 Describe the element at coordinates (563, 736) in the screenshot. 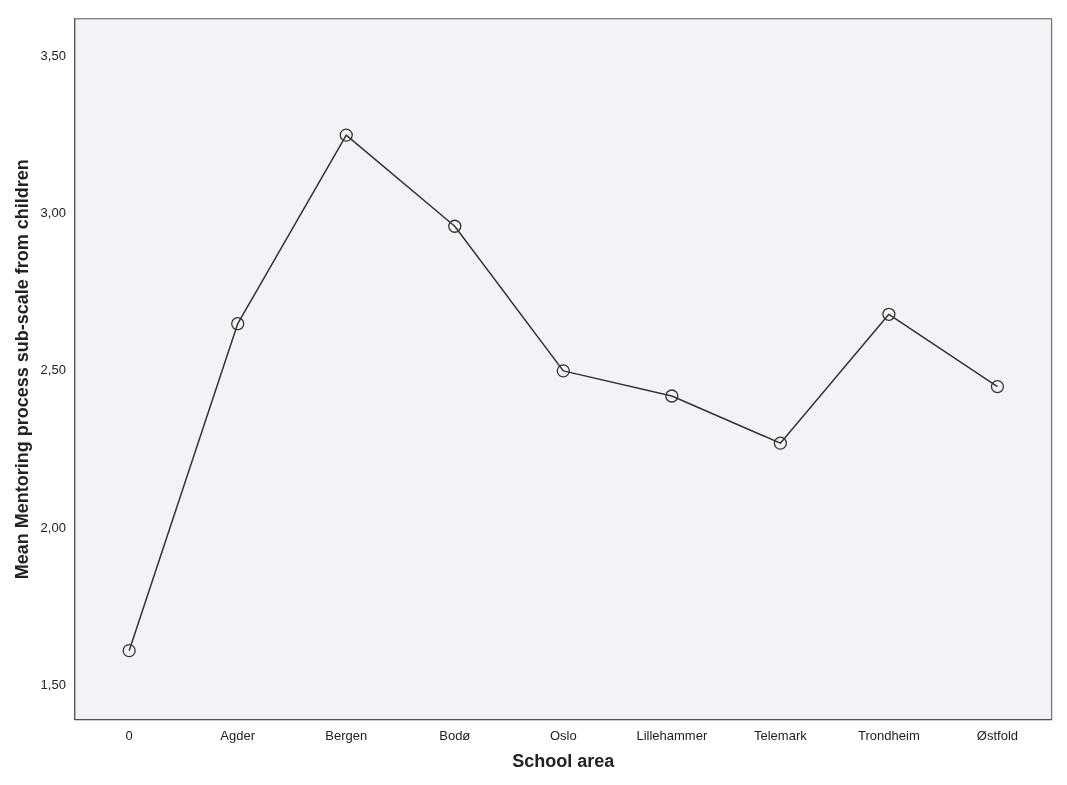

I see `x-tick-label: Oslo` at that location.